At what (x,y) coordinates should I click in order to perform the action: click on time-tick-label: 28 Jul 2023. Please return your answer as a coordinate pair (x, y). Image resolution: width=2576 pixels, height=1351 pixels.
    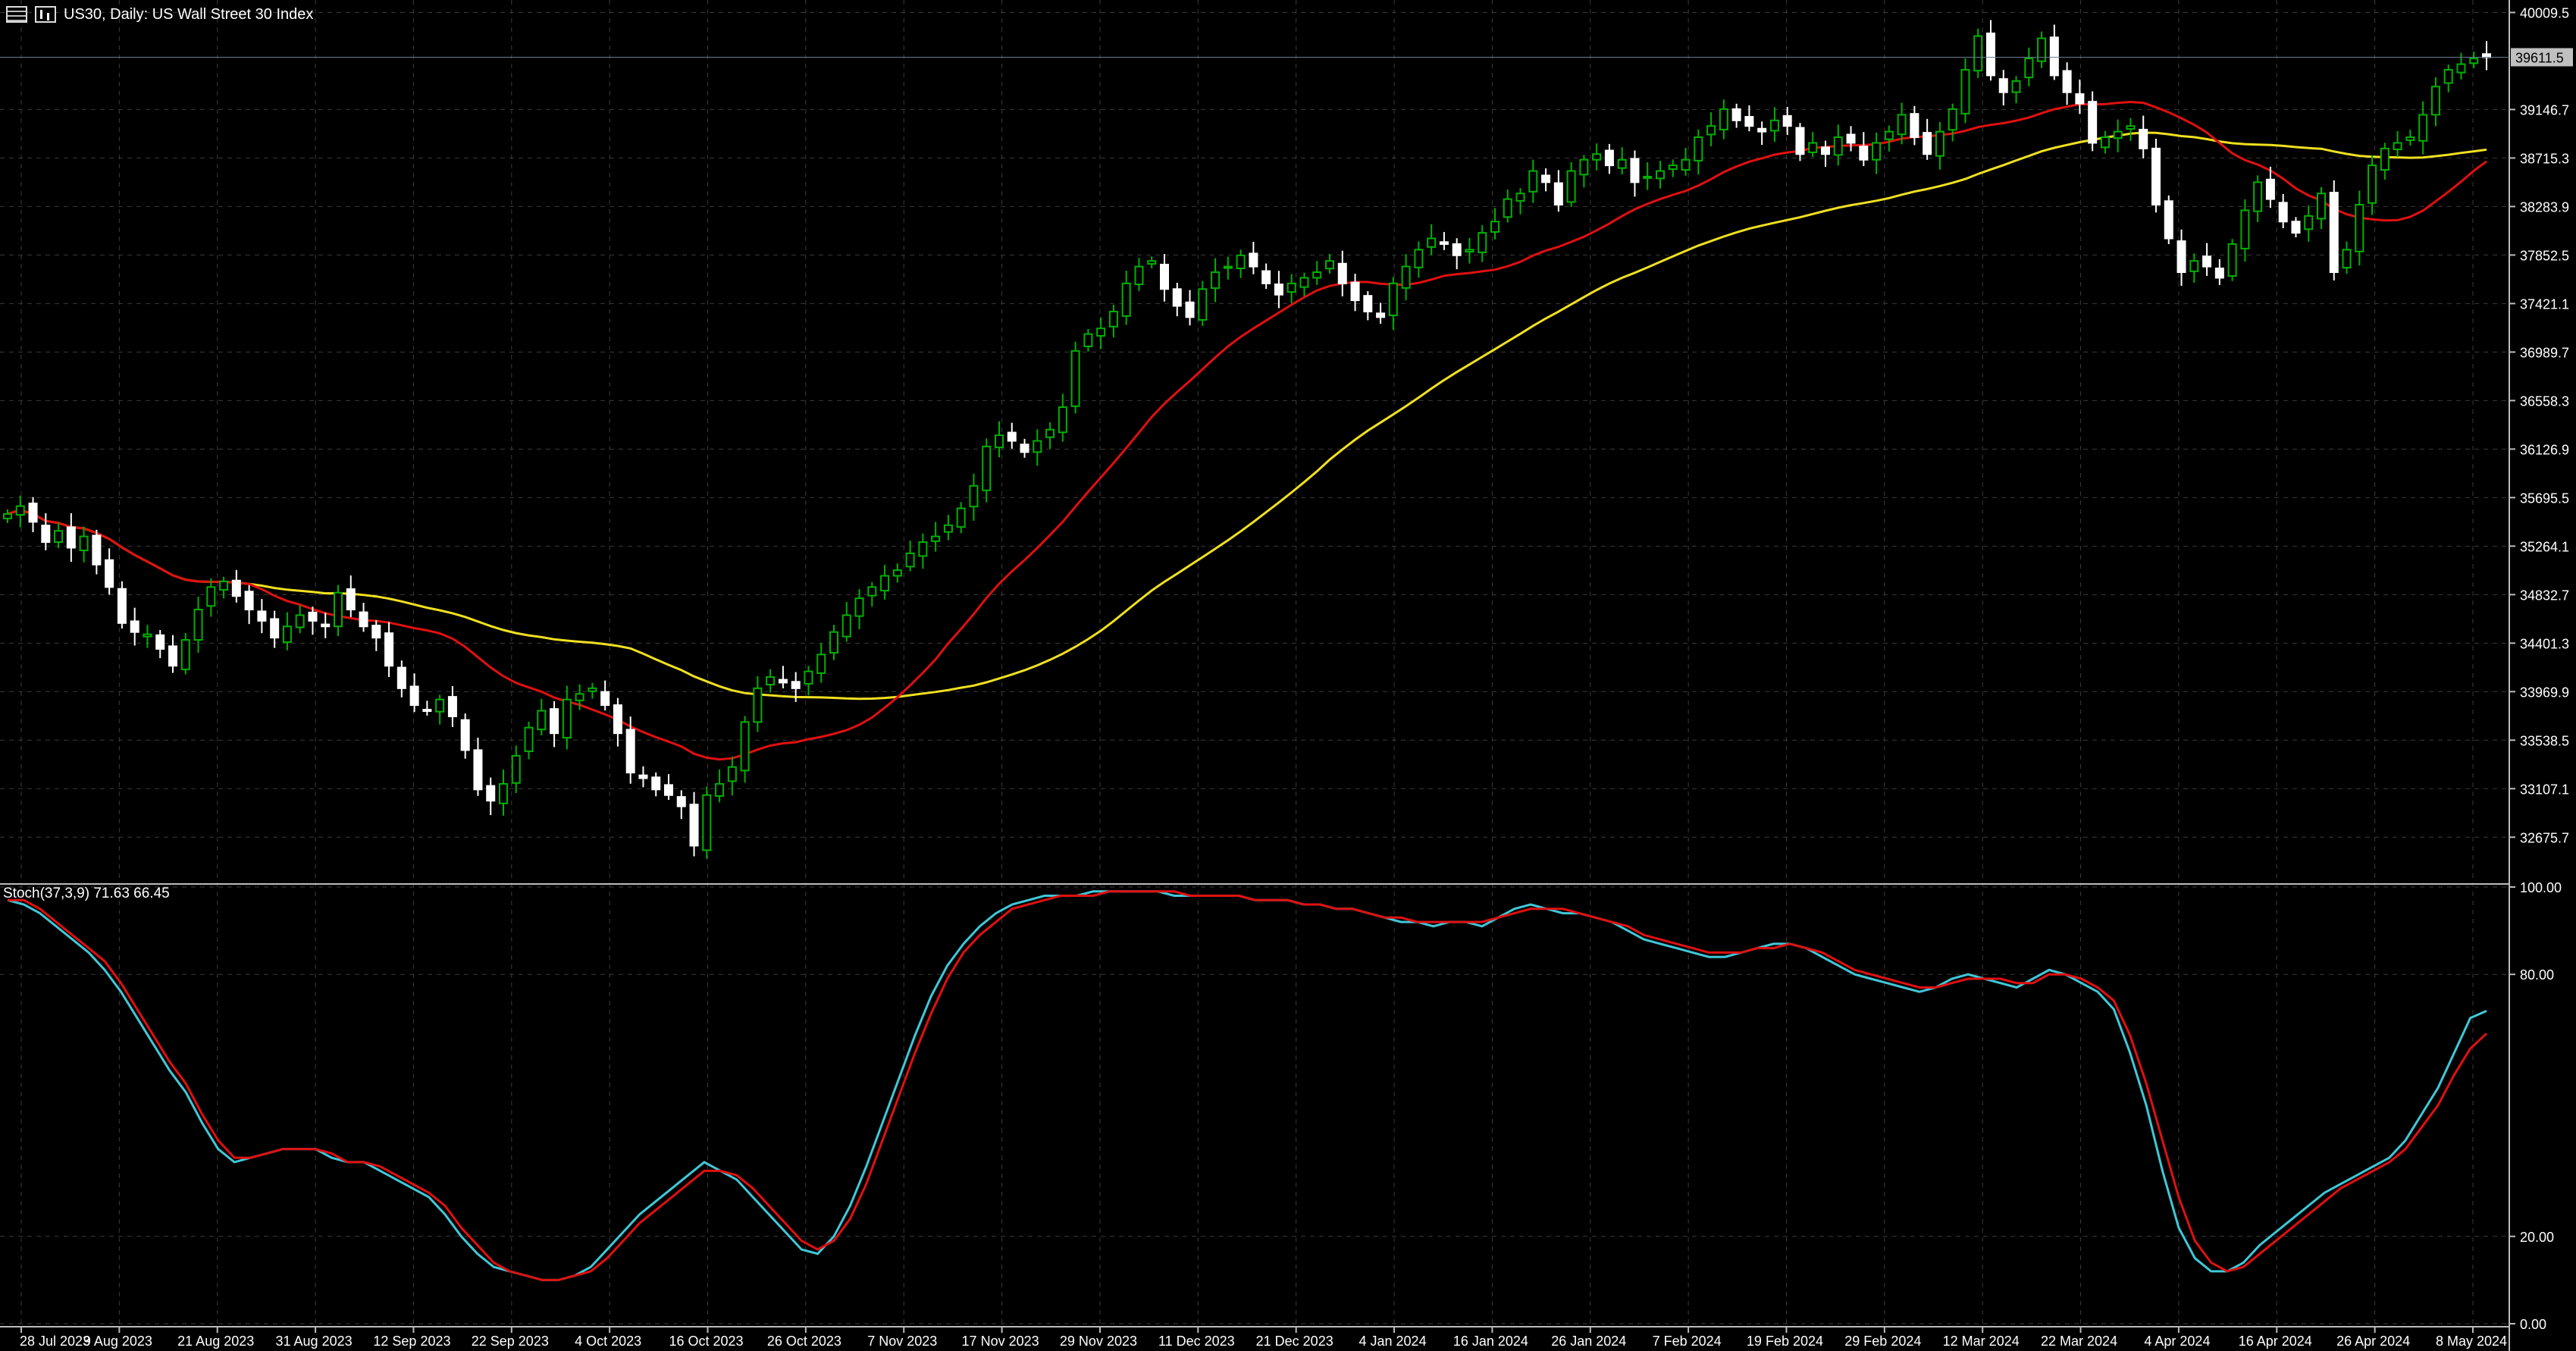
    Looking at the image, I should click on (55, 1341).